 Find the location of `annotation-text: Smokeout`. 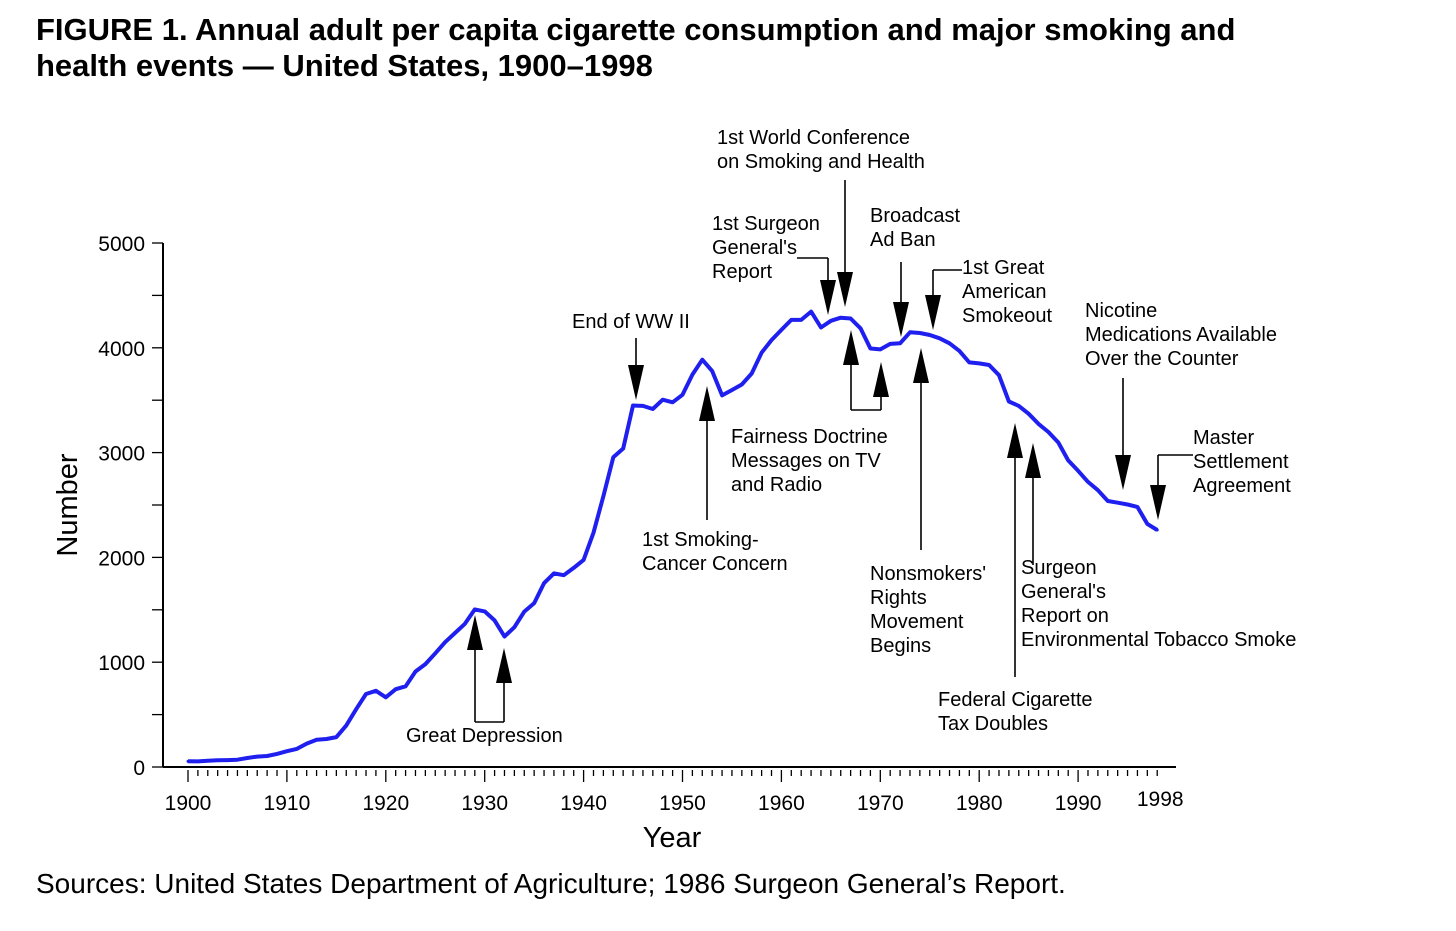

annotation-text: Smokeout is located at coordinates (1007, 316).